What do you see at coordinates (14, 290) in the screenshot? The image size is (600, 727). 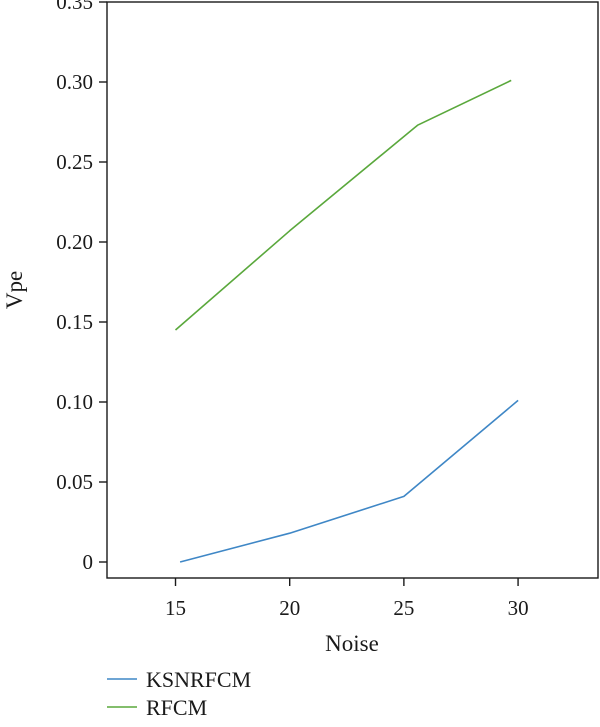 I see `y-axis-title: Vpe` at bounding box center [14, 290].